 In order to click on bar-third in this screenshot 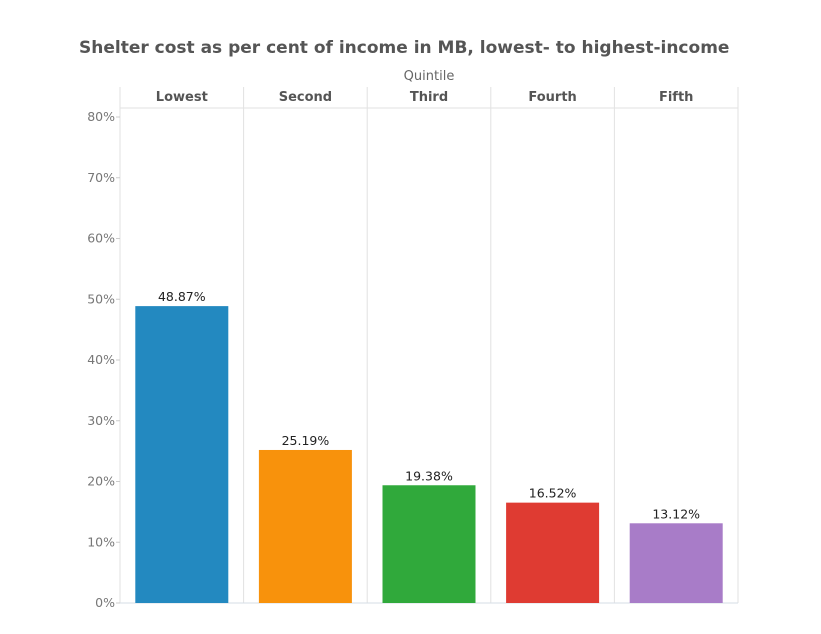, I will do `click(429, 544)`.